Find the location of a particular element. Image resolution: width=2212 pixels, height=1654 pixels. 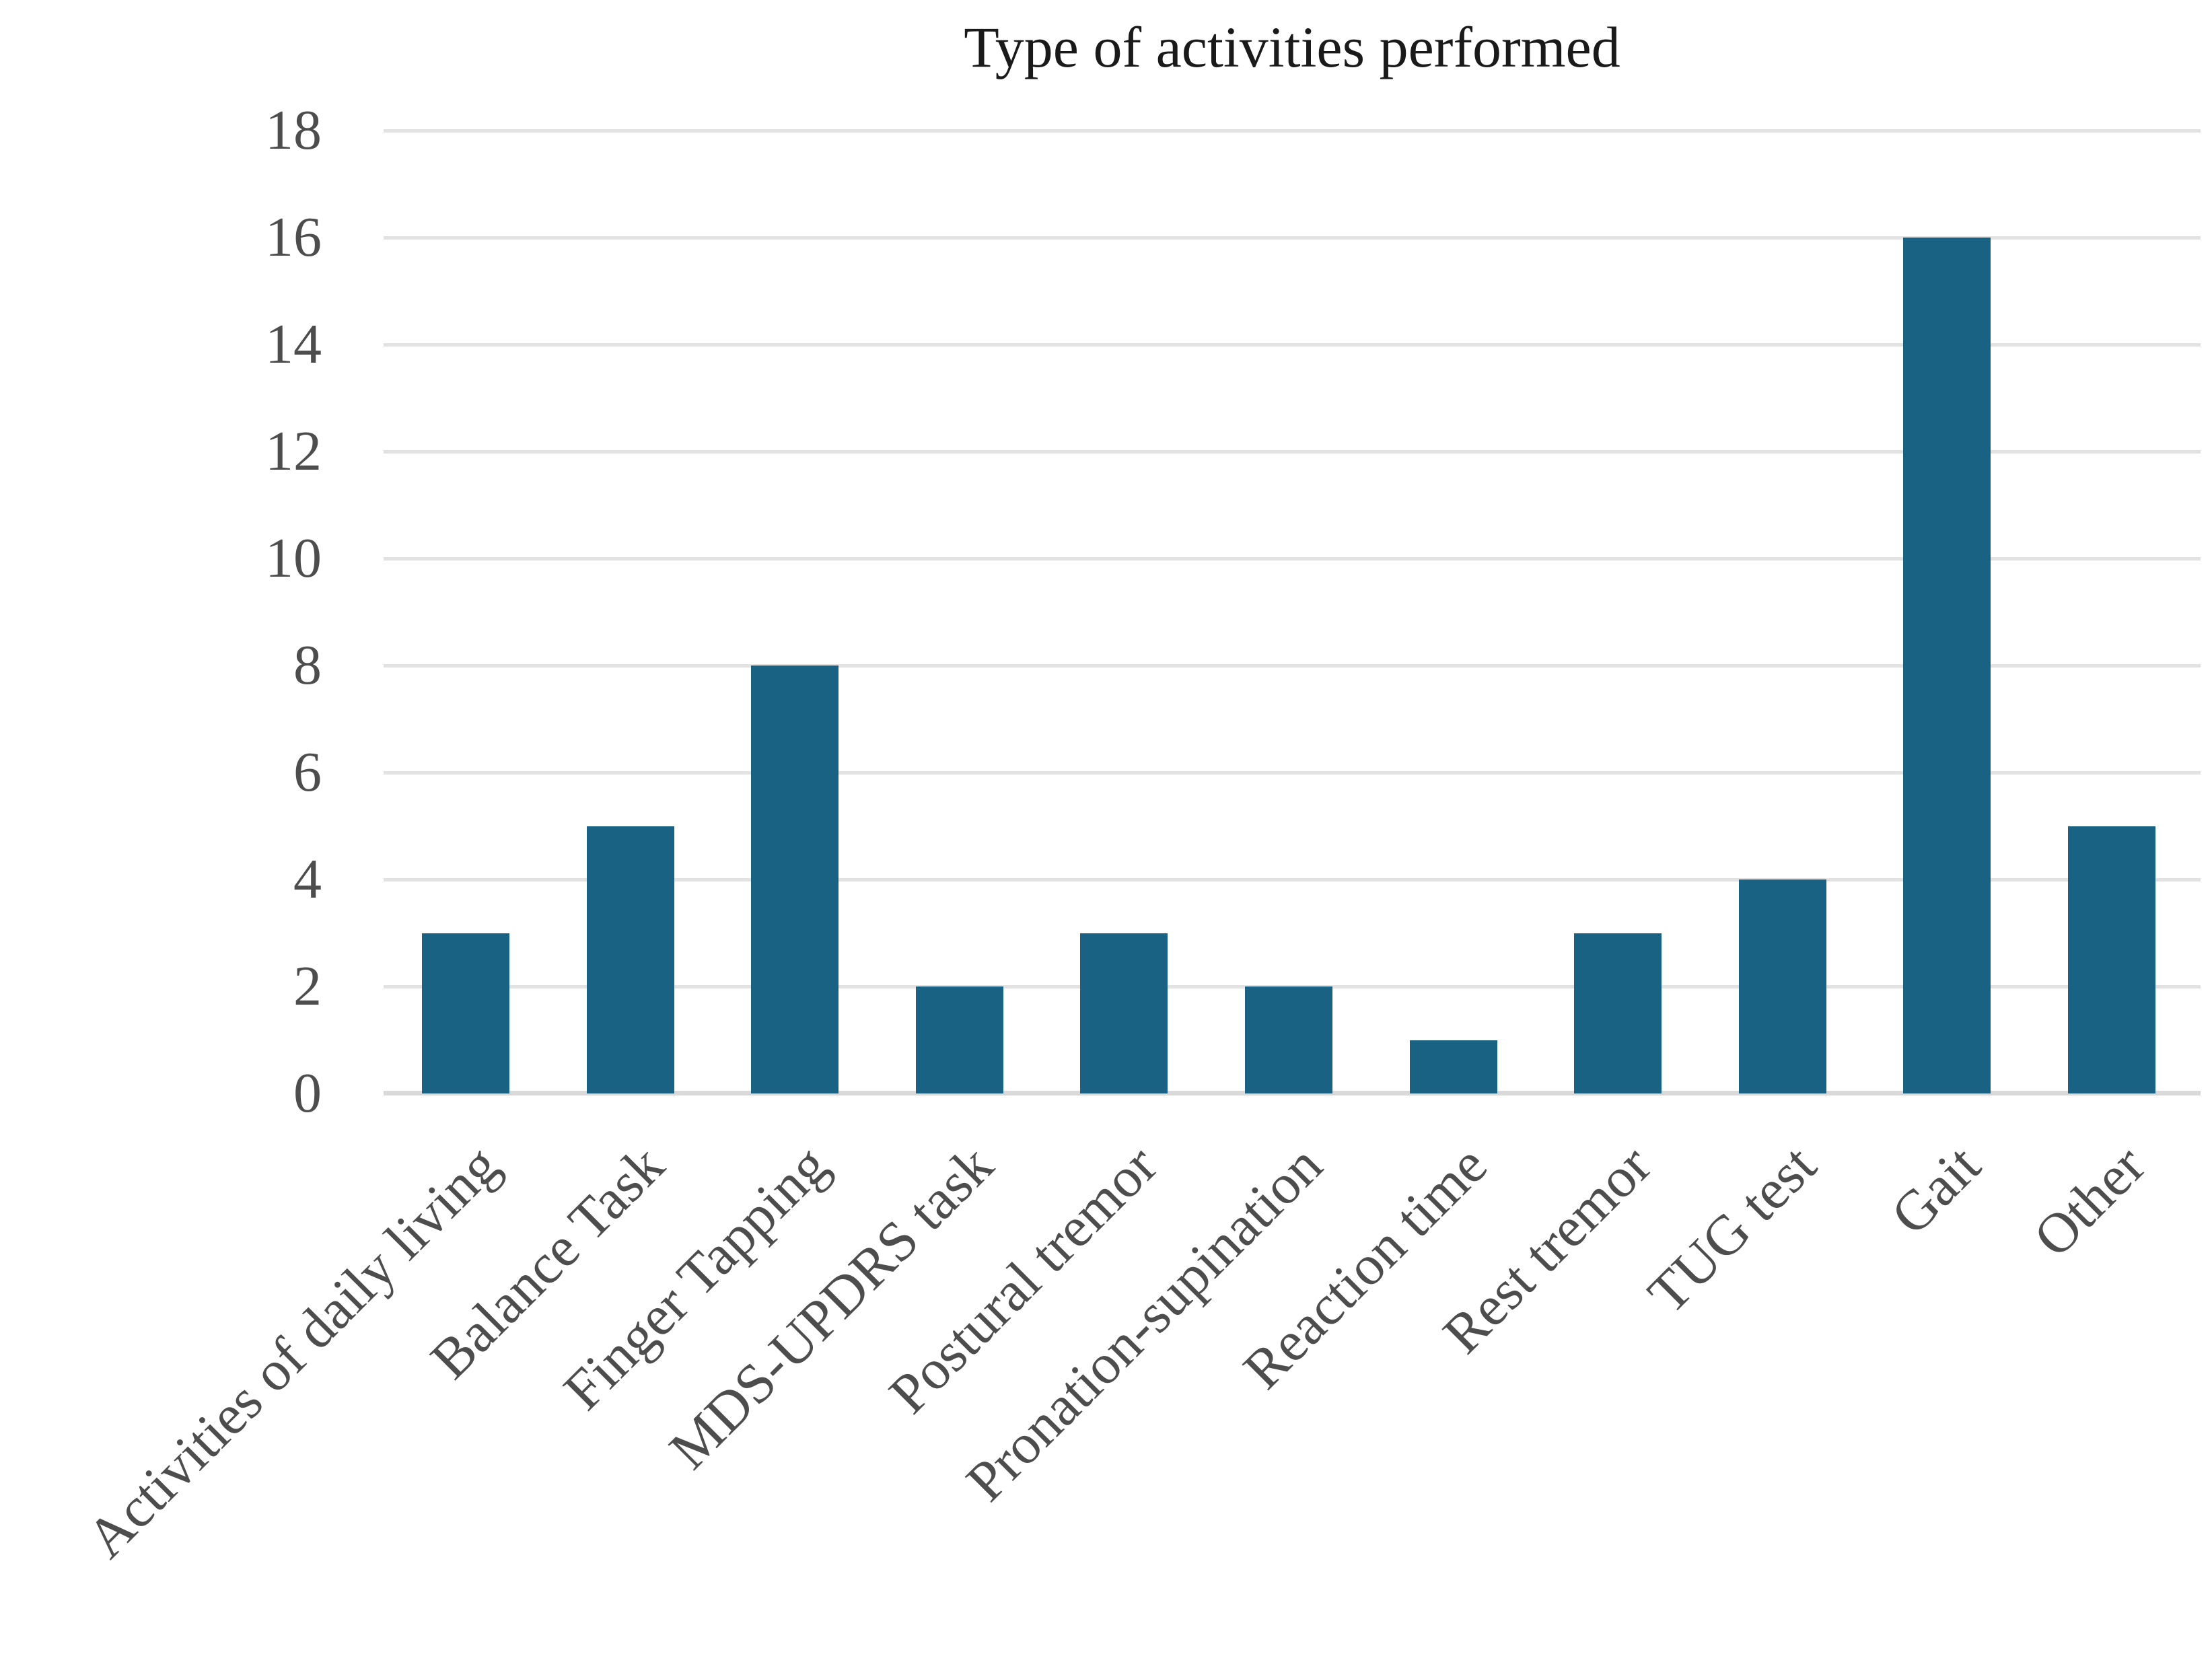

y-tick-label-16: 16 is located at coordinates (293, 237).